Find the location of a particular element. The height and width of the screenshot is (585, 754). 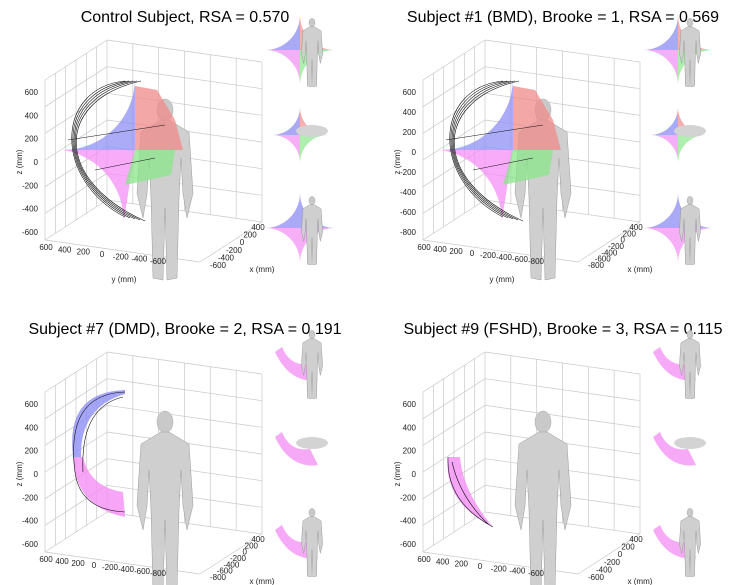

x-tick-label: 400 is located at coordinates (258, 227).